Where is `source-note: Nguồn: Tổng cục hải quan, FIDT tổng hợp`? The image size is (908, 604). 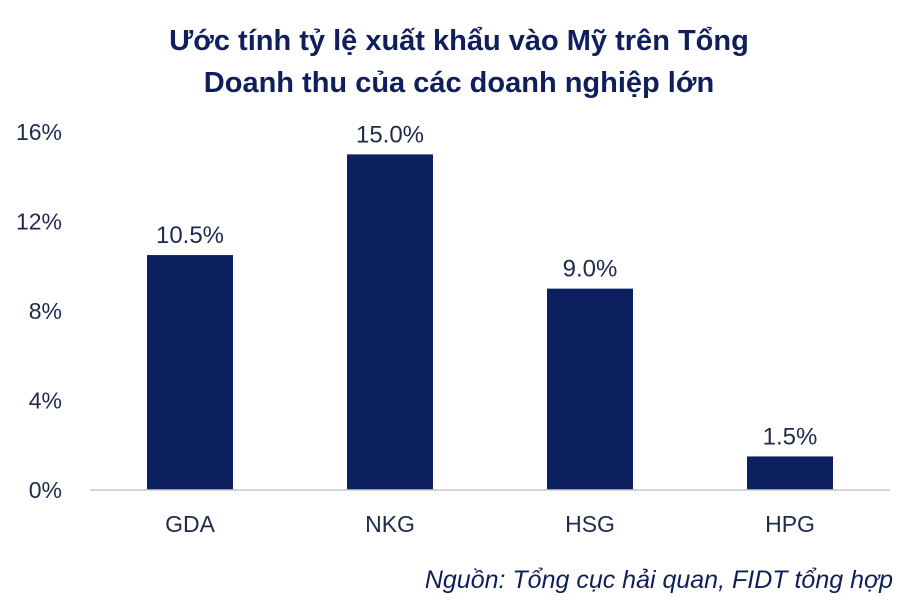 source-note: Nguồn: Tổng cục hải quan, FIDT tổng hợp is located at coordinates (659, 580).